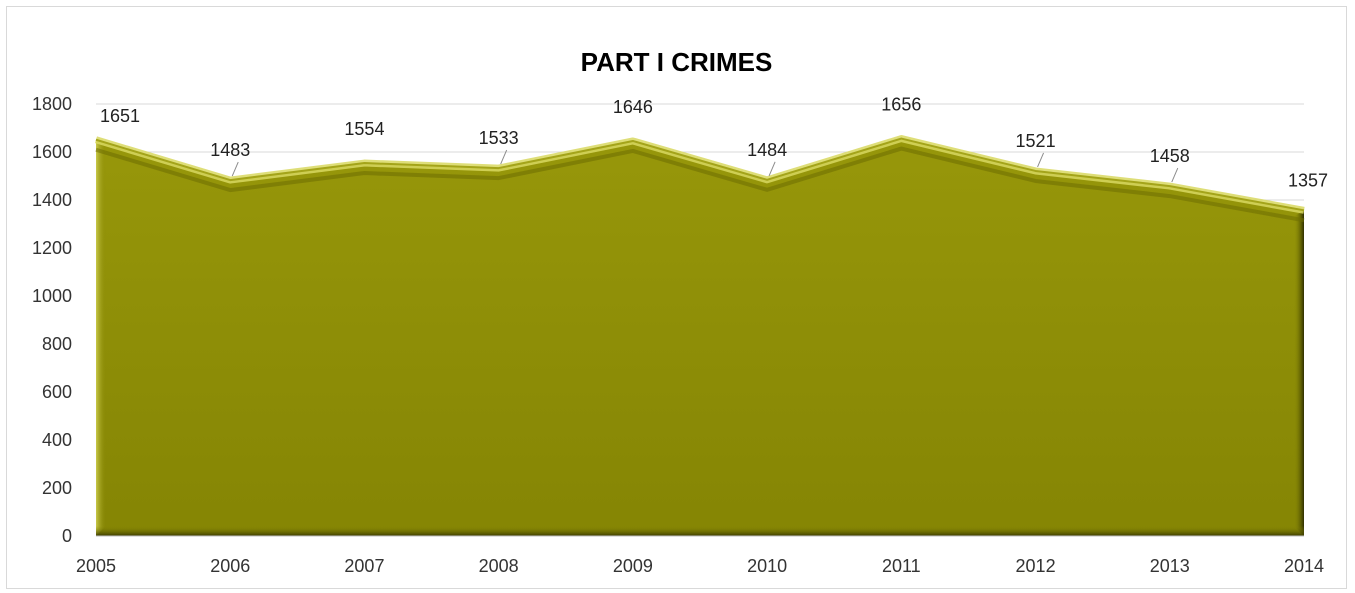 The height and width of the screenshot is (593, 1355). Describe the element at coordinates (57, 488) in the screenshot. I see `y-tick-label: 200` at that location.